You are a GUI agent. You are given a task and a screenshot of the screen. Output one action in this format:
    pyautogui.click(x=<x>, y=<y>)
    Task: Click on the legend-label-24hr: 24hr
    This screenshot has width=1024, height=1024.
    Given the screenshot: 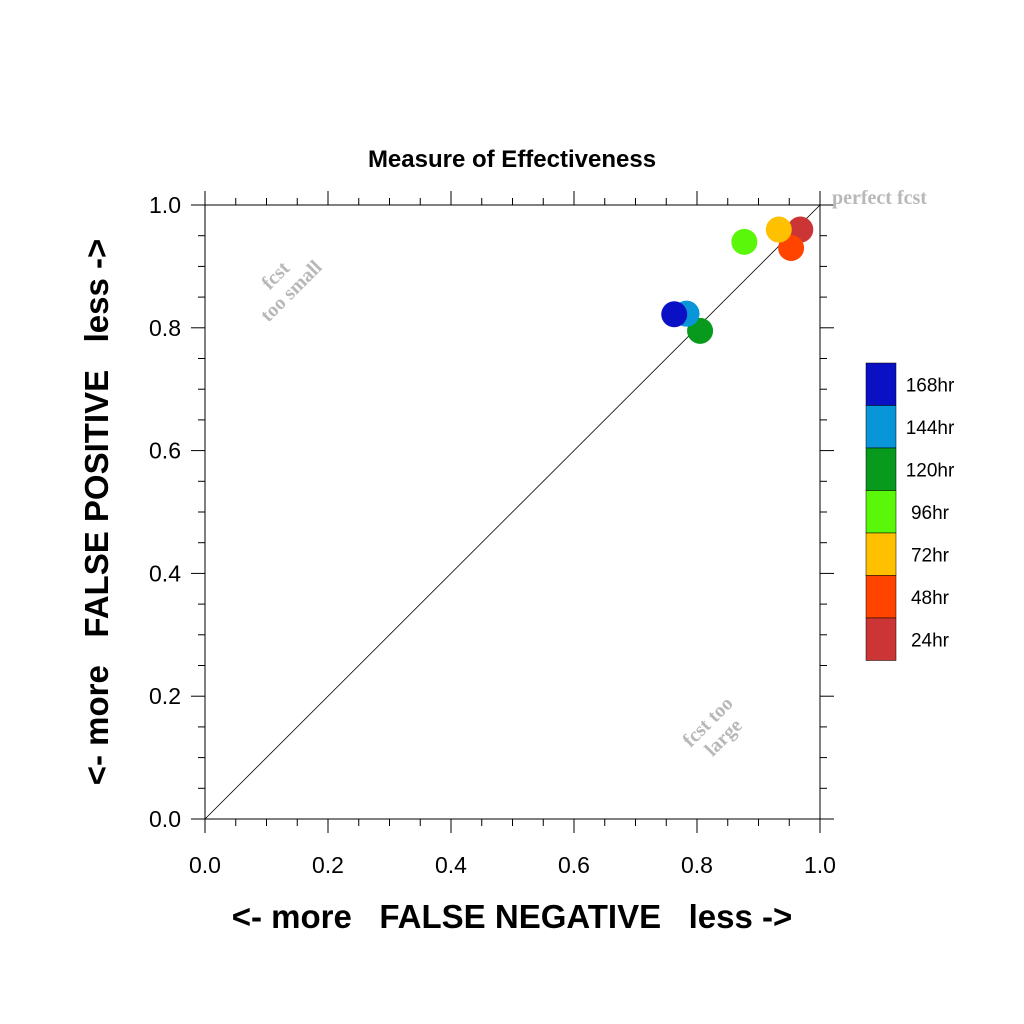 What is the action you would take?
    pyautogui.click(x=930, y=640)
    